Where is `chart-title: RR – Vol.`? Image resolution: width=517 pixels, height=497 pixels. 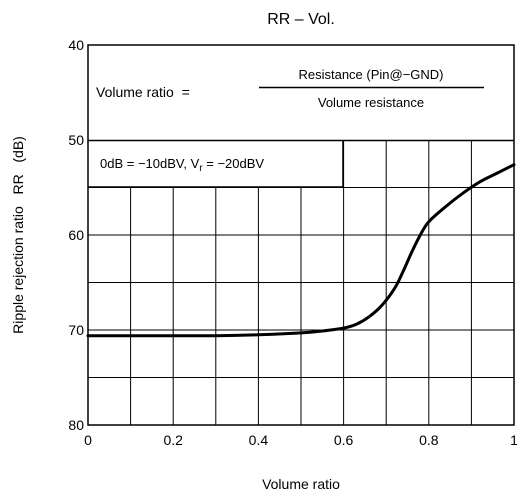
chart-title: RR – Vol. is located at coordinates (301, 19).